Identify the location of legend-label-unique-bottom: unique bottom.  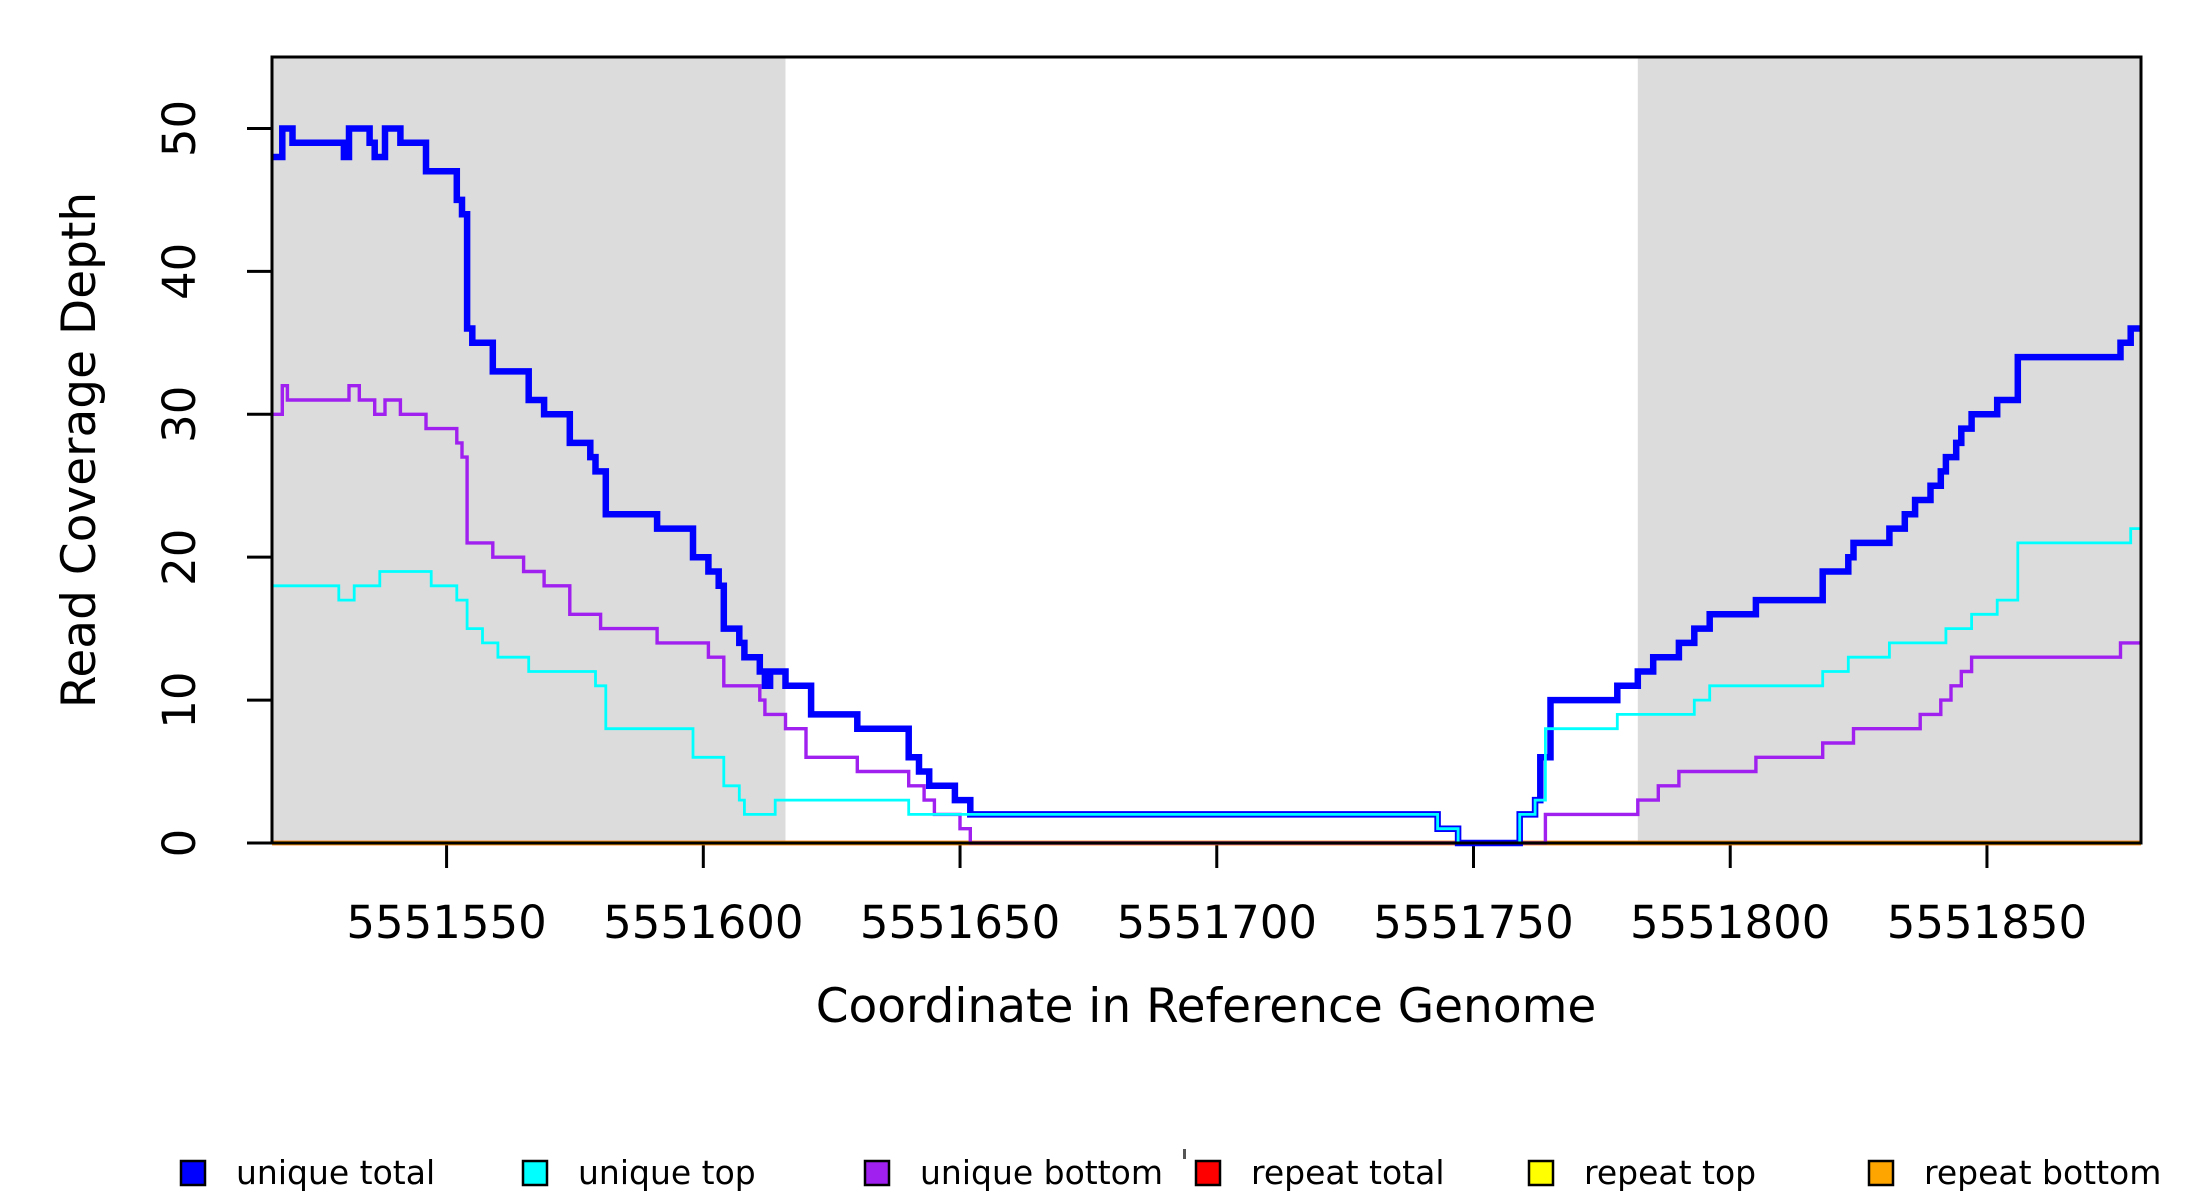
(1041, 1172).